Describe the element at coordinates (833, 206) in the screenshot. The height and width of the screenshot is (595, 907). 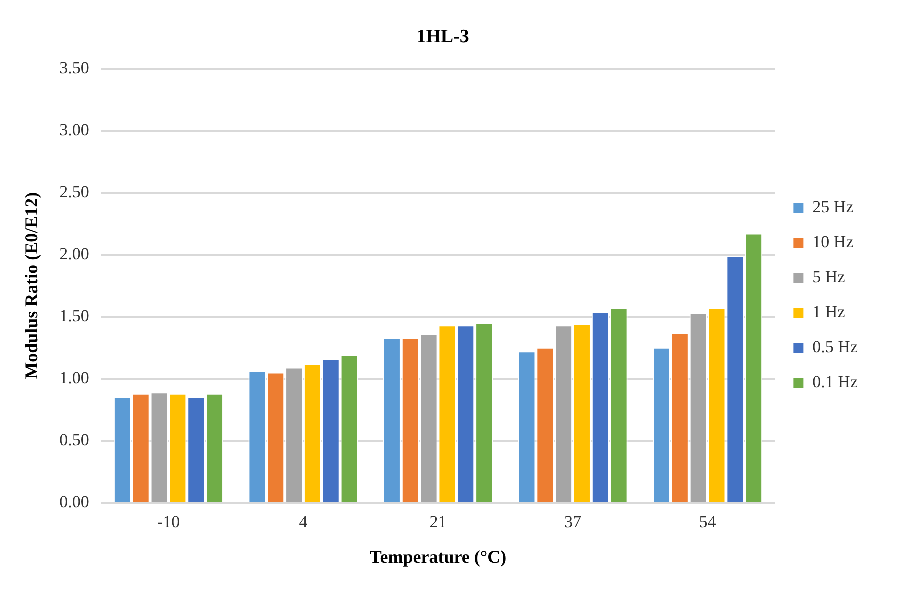
I see `legend-label: 25 Hz` at that location.